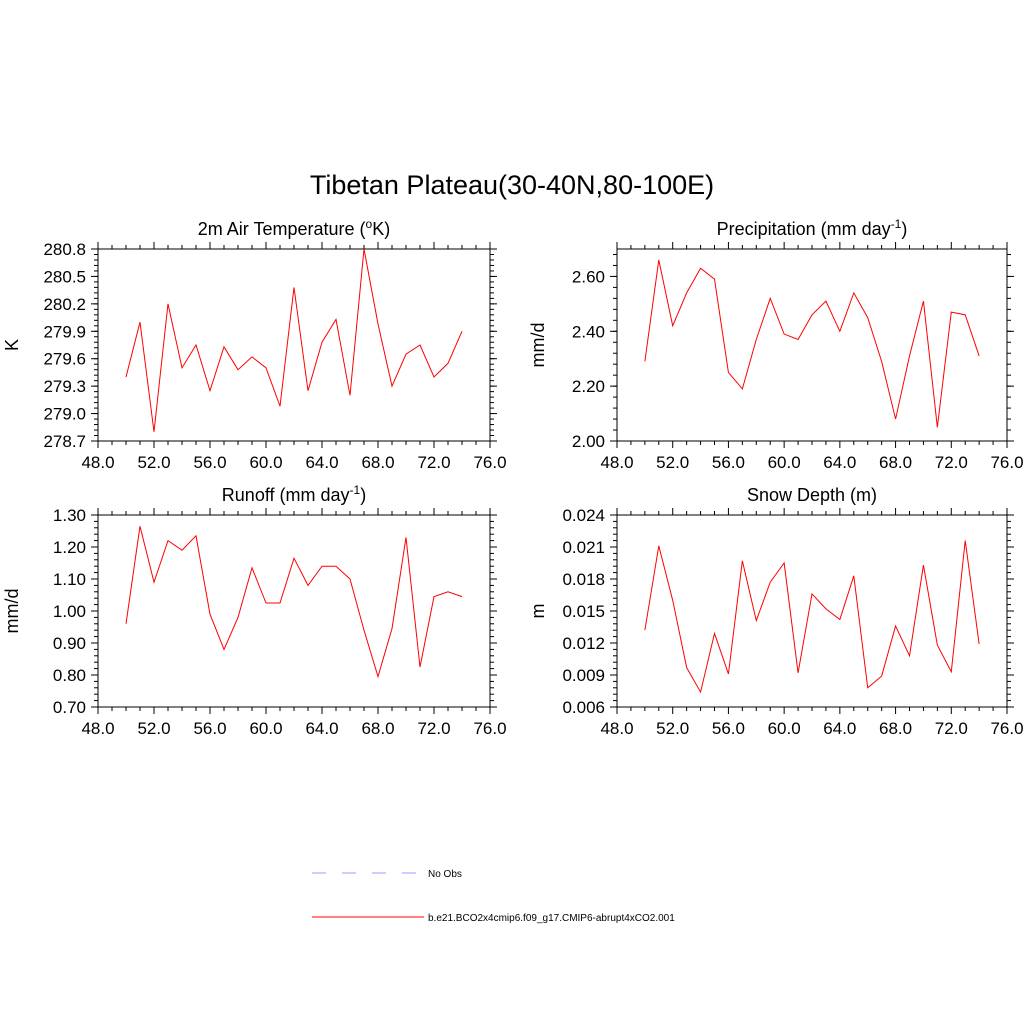 The width and height of the screenshot is (1024, 1024). What do you see at coordinates (583, 707) in the screenshot?
I see `y-tick-label: 0.006` at bounding box center [583, 707].